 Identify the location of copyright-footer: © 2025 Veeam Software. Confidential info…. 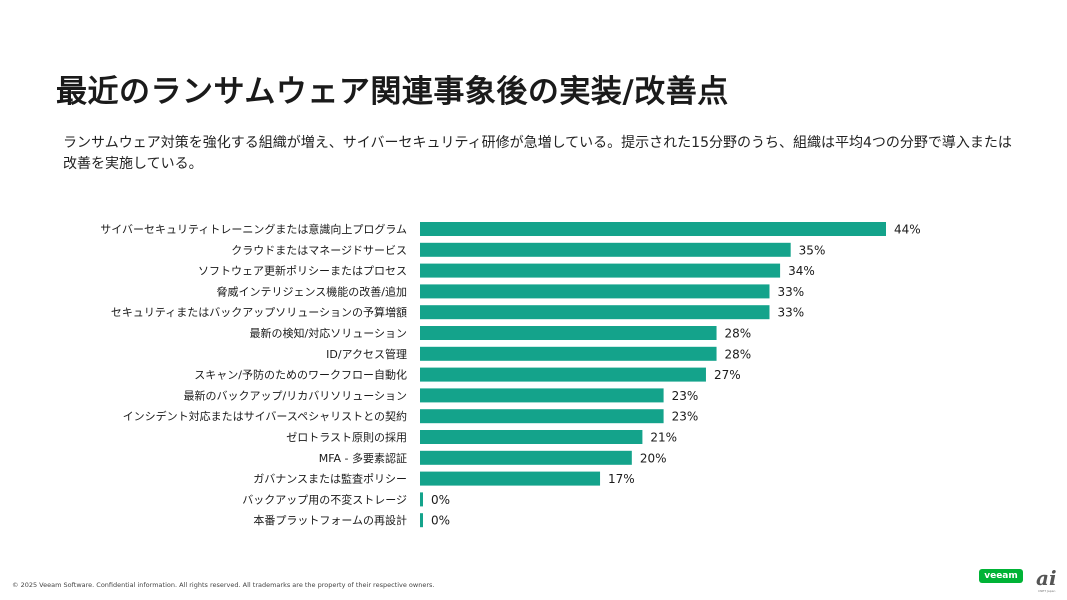
(223, 585).